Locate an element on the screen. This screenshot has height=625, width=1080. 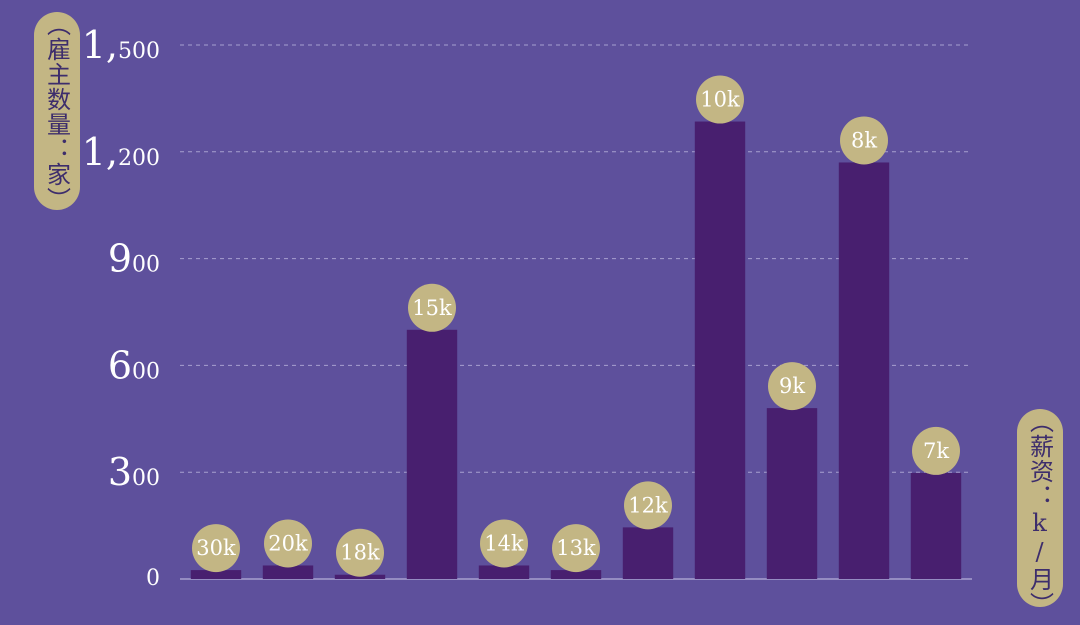
bar-label: 8k is located at coordinates (864, 140).